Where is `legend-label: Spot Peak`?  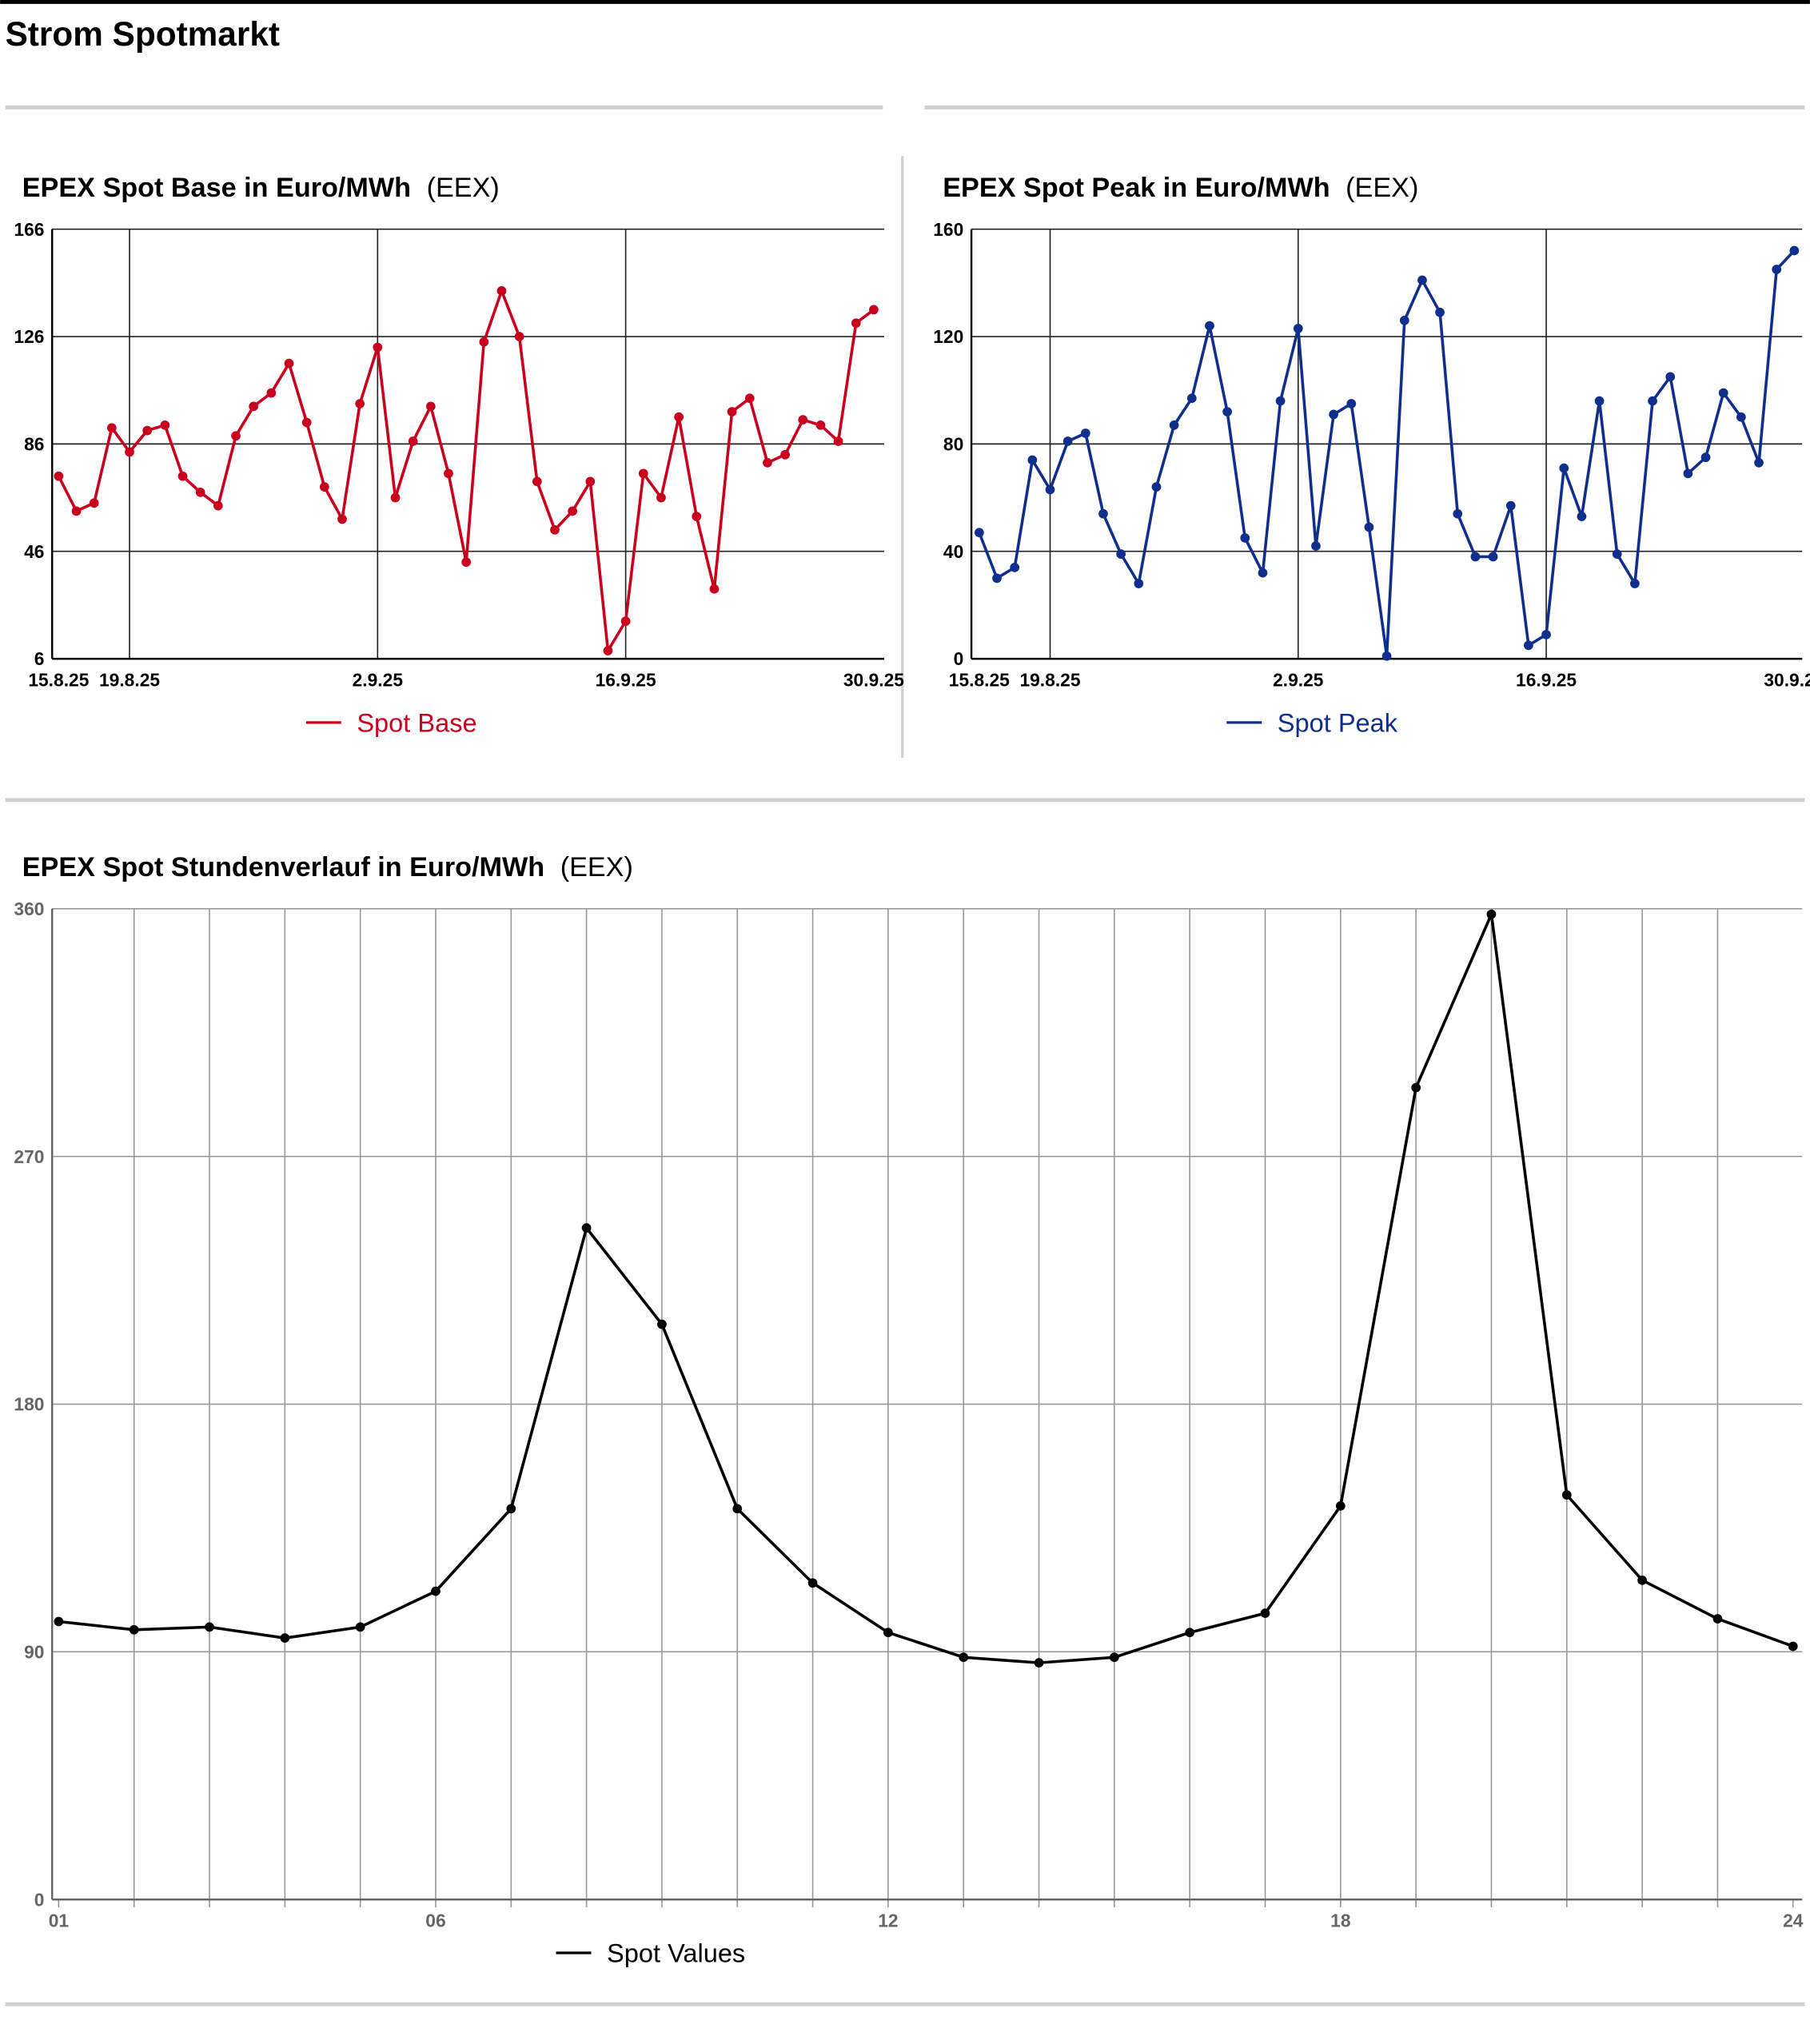 legend-label: Spot Peak is located at coordinates (1338, 722).